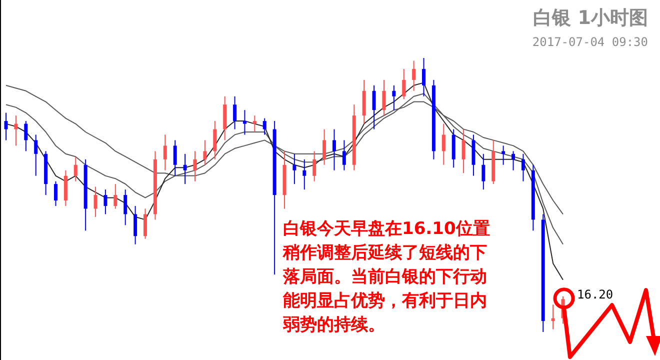 The height and width of the screenshot is (360, 660). Describe the element at coordinates (387, 277) in the screenshot. I see `annotation: 白银今天早盘在16.10位置稍作调整后延续了短线的下落局面。当前白银的下行动能明显占优势，有利于日内弱势的持续。` at that location.